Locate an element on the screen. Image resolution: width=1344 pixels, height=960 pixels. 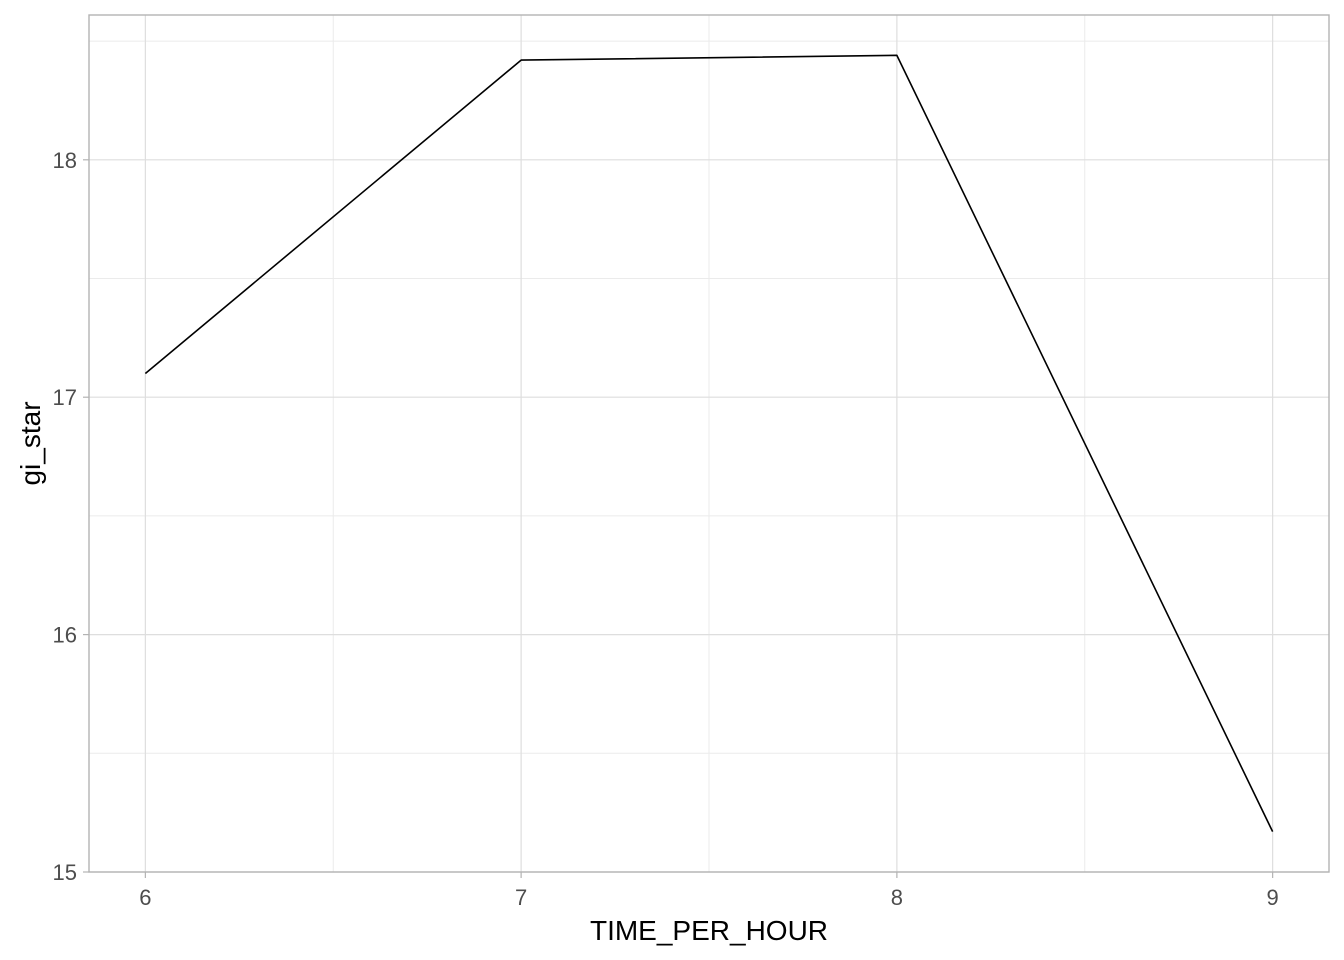
y-tick-label: 18 is located at coordinates (65, 160).